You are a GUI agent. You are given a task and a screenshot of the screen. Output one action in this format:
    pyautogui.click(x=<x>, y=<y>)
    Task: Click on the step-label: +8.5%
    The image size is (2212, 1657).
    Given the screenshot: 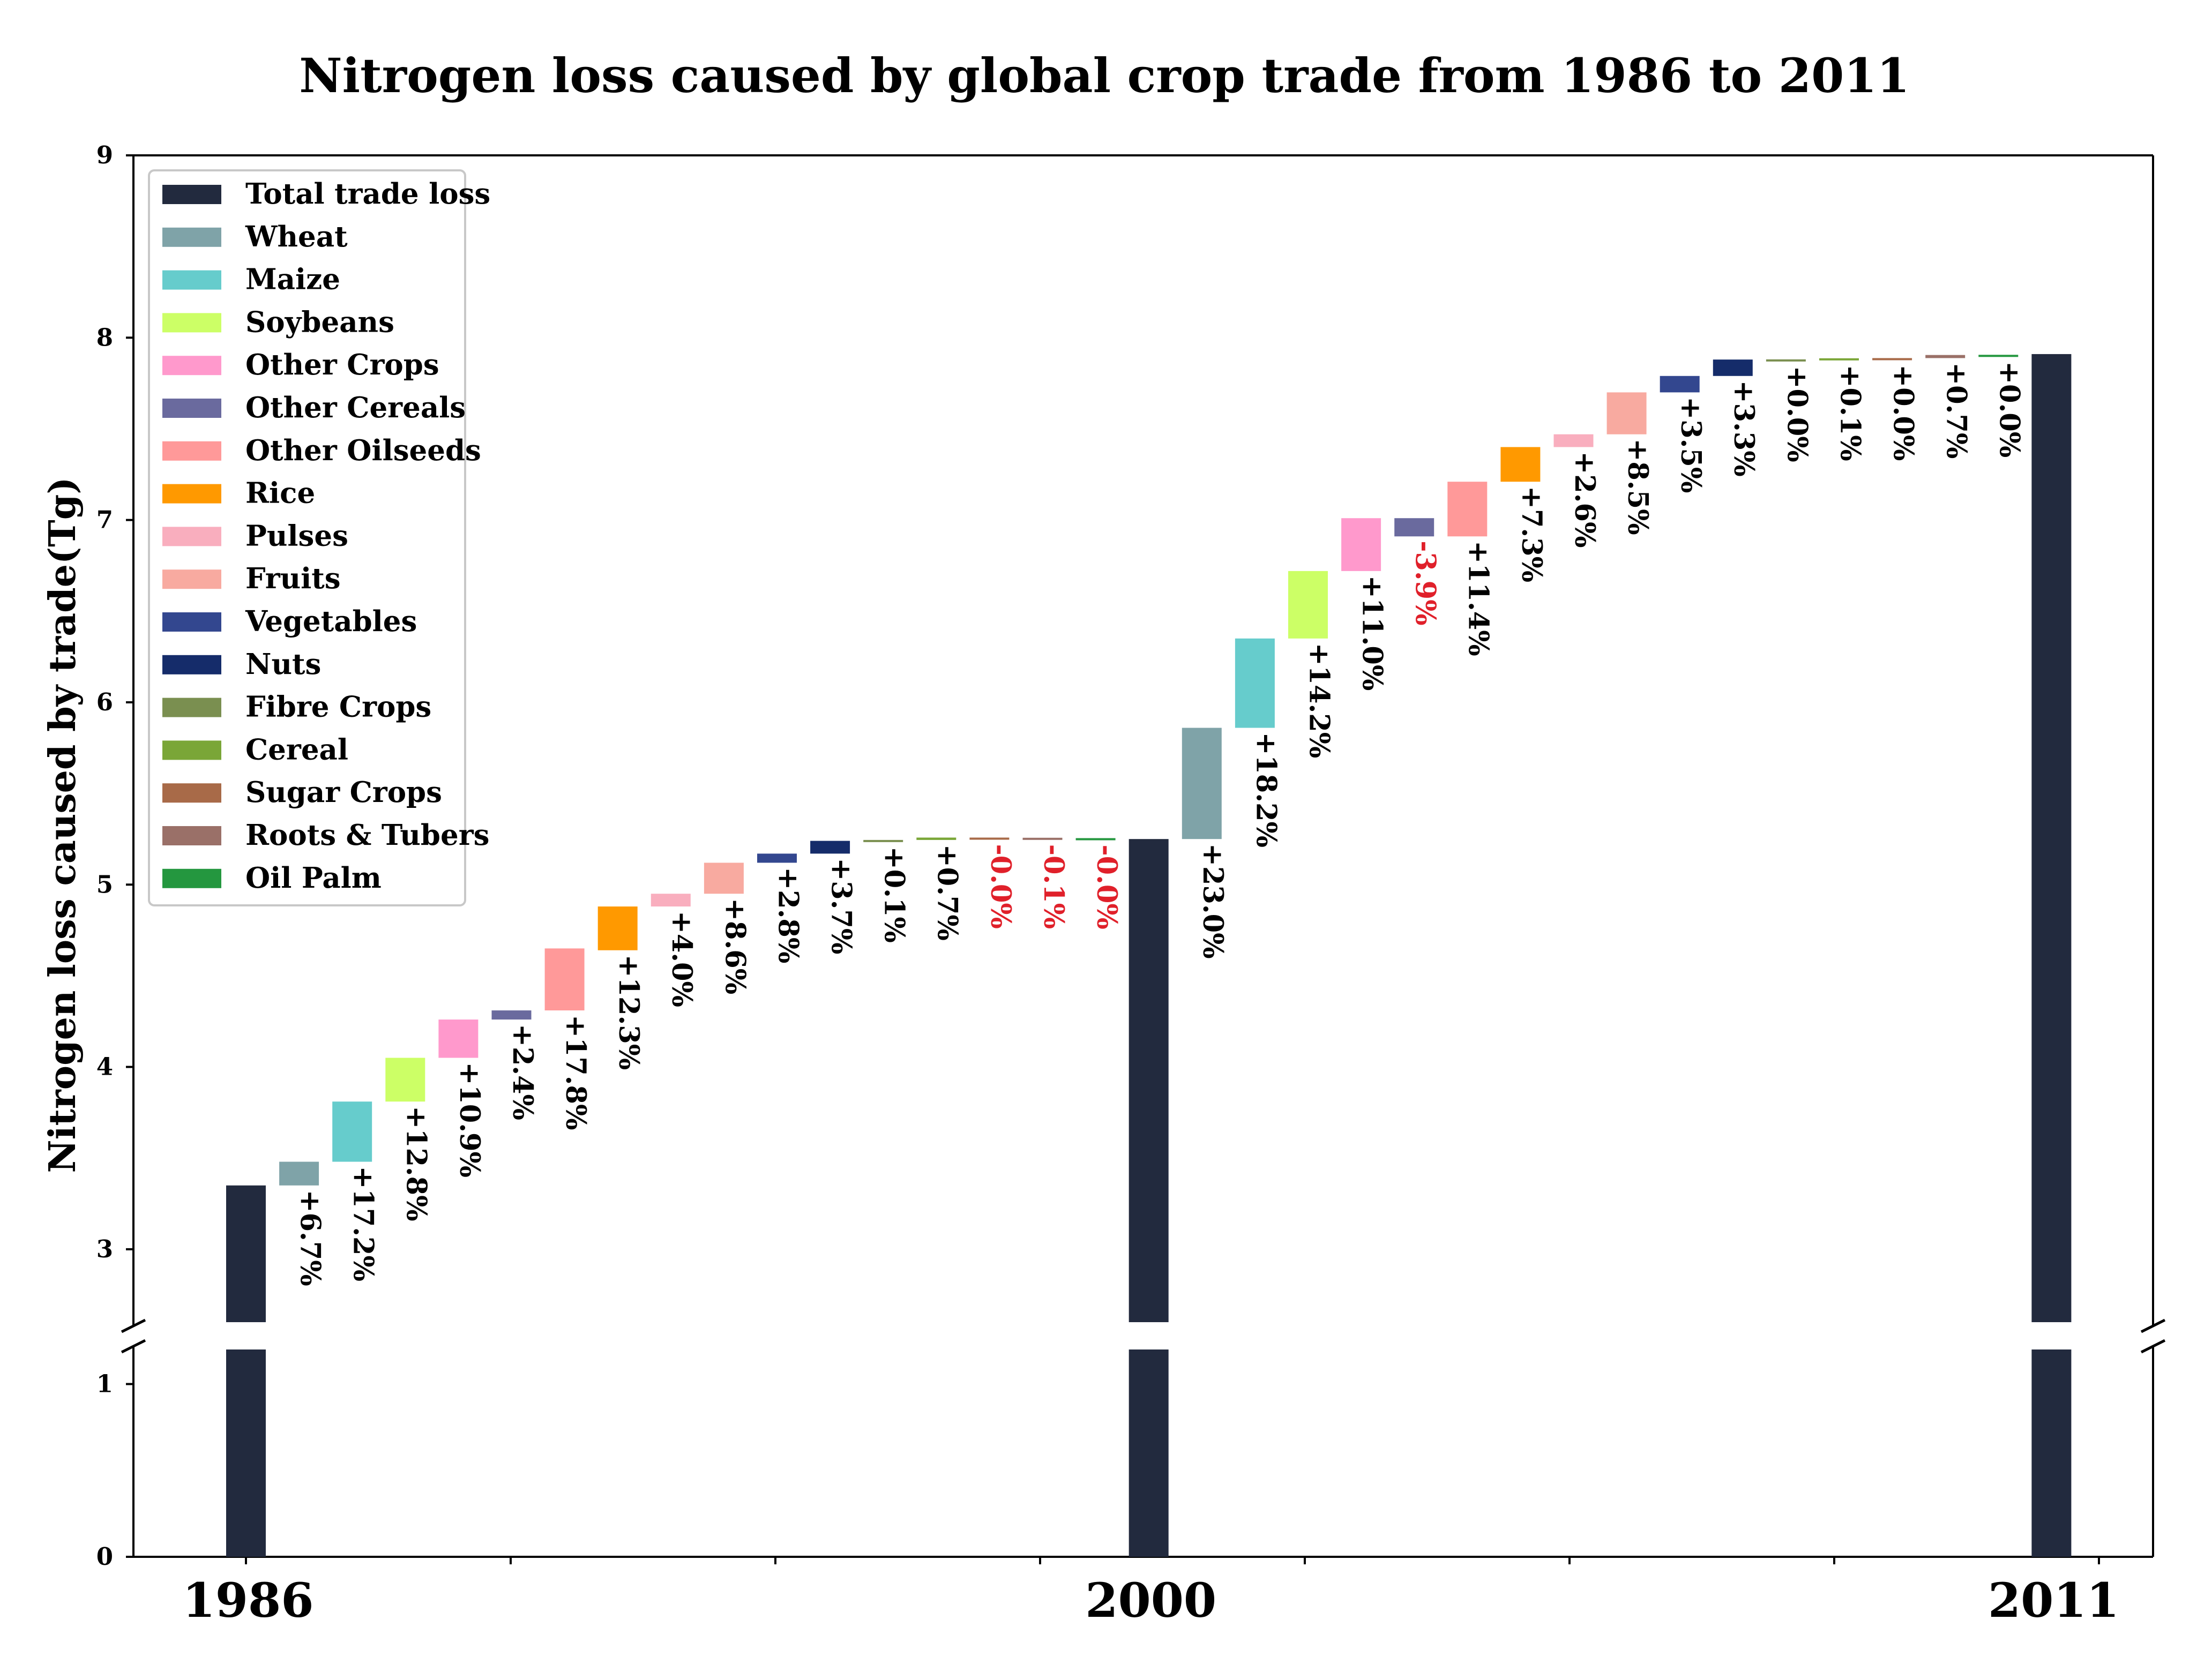 What is the action you would take?
    pyautogui.click(x=1637, y=487)
    